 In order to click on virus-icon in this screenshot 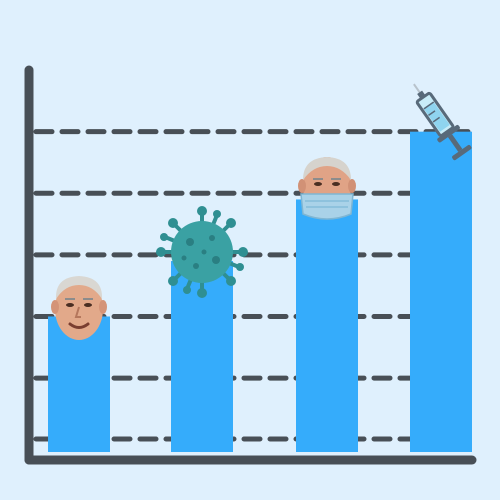, I will do `click(202, 252)`.